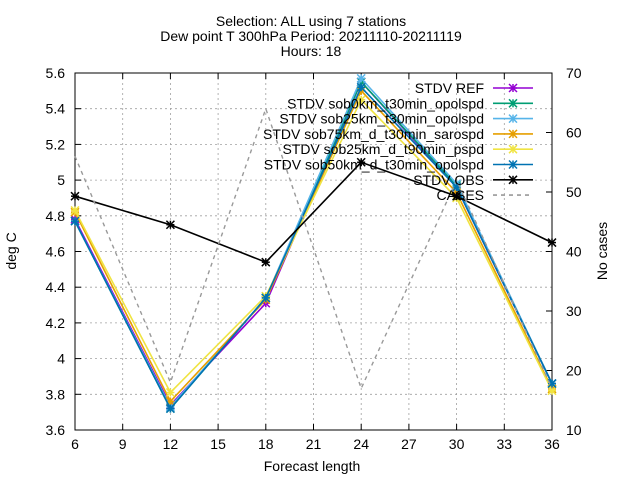 The image size is (640, 480). What do you see at coordinates (171, 444) in the screenshot?
I see `x-tick-label: 12` at bounding box center [171, 444].